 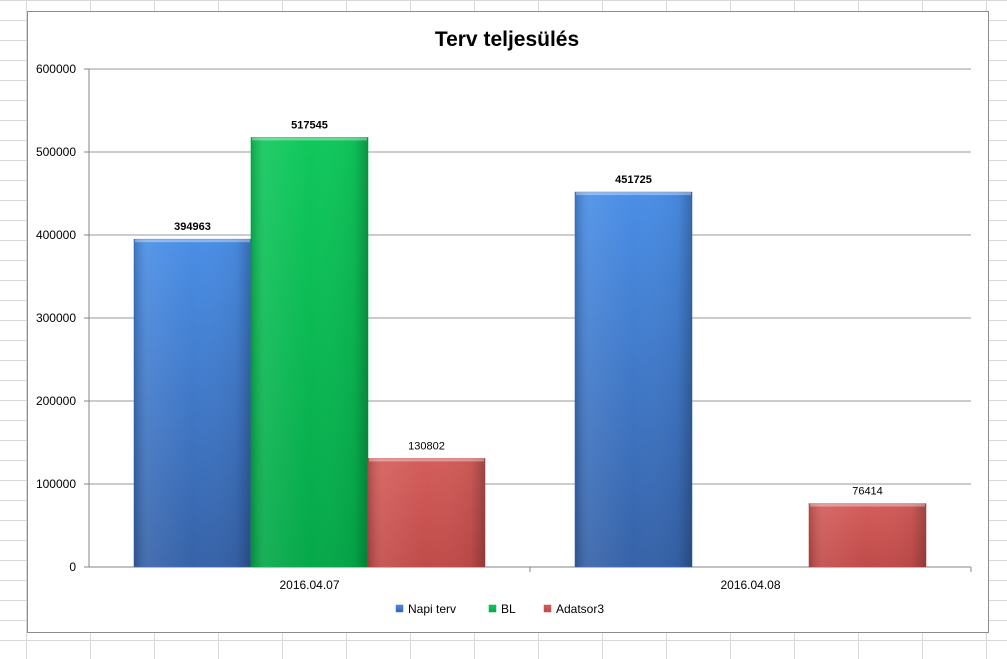 What do you see at coordinates (750, 585) in the screenshot?
I see `x-tick-label: 2016.04.08` at bounding box center [750, 585].